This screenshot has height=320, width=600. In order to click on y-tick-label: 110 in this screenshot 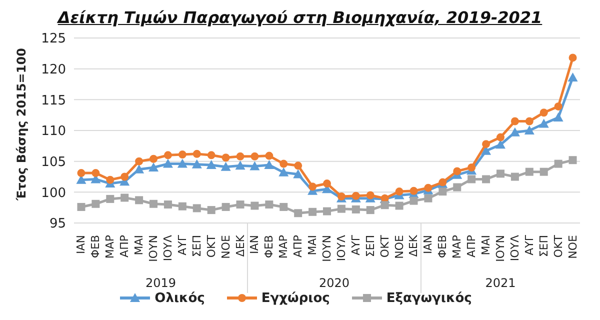, I will do `click(53, 132)`.